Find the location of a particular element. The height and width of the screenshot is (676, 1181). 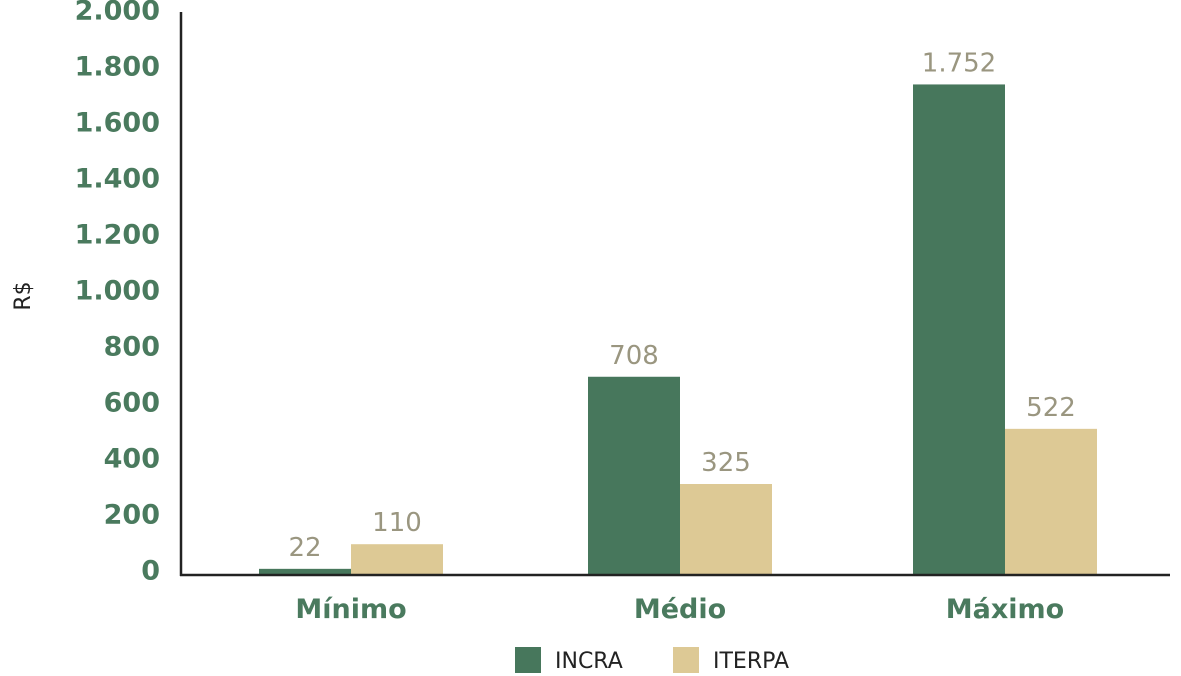

y-tick-label: 400 is located at coordinates (132, 459).